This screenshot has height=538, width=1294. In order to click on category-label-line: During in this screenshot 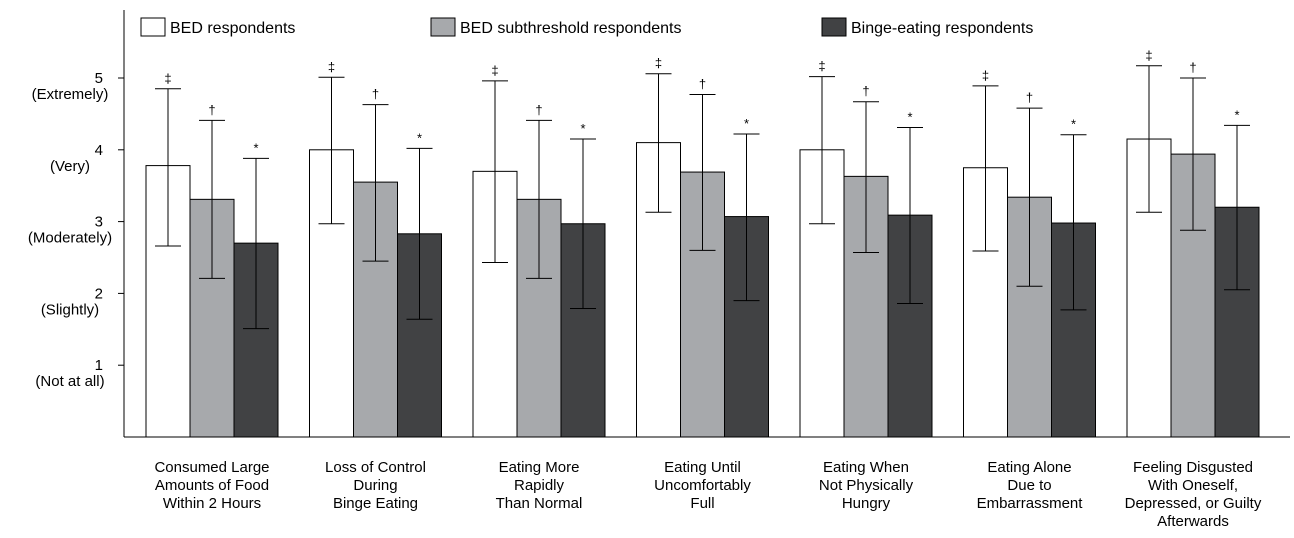, I will do `click(375, 485)`.